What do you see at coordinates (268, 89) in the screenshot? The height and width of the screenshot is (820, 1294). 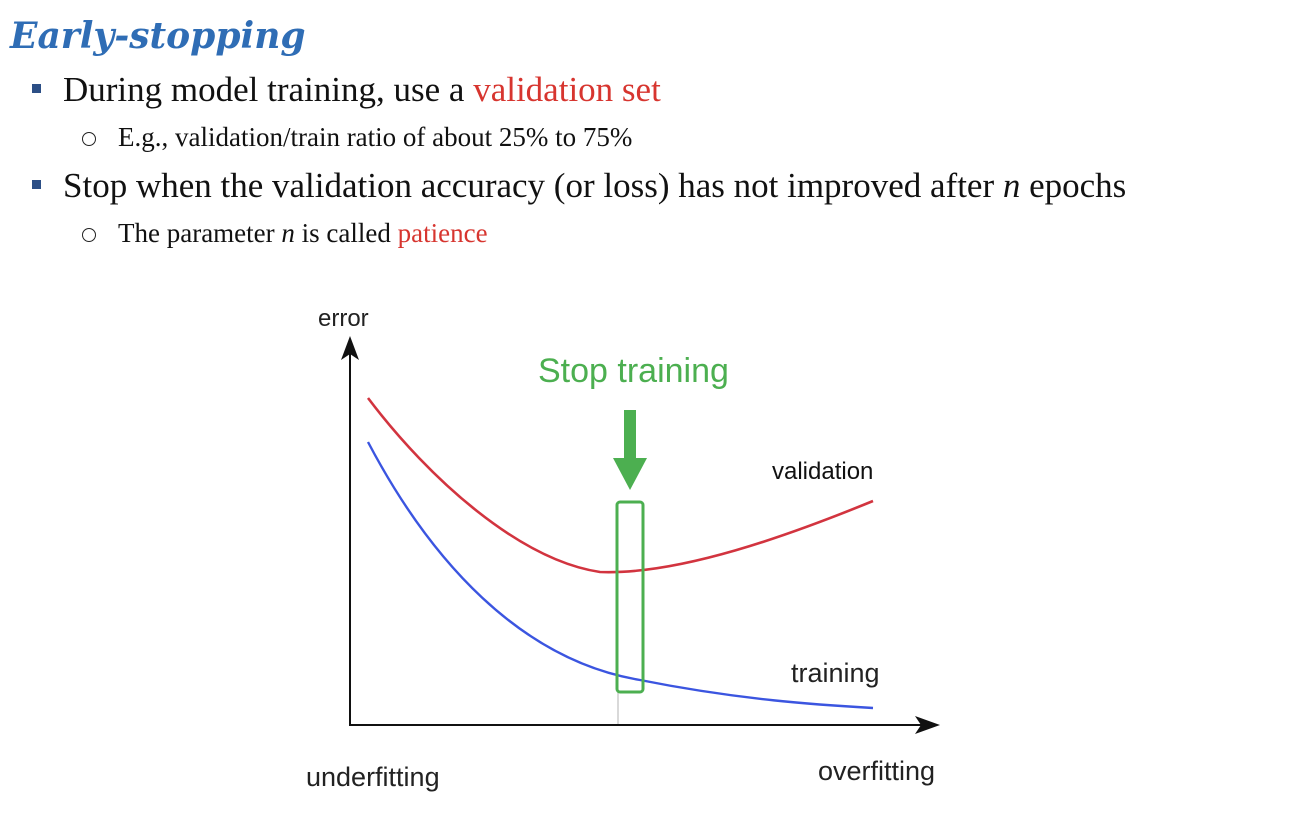 I see `bullet-text: During model training, use a` at bounding box center [268, 89].